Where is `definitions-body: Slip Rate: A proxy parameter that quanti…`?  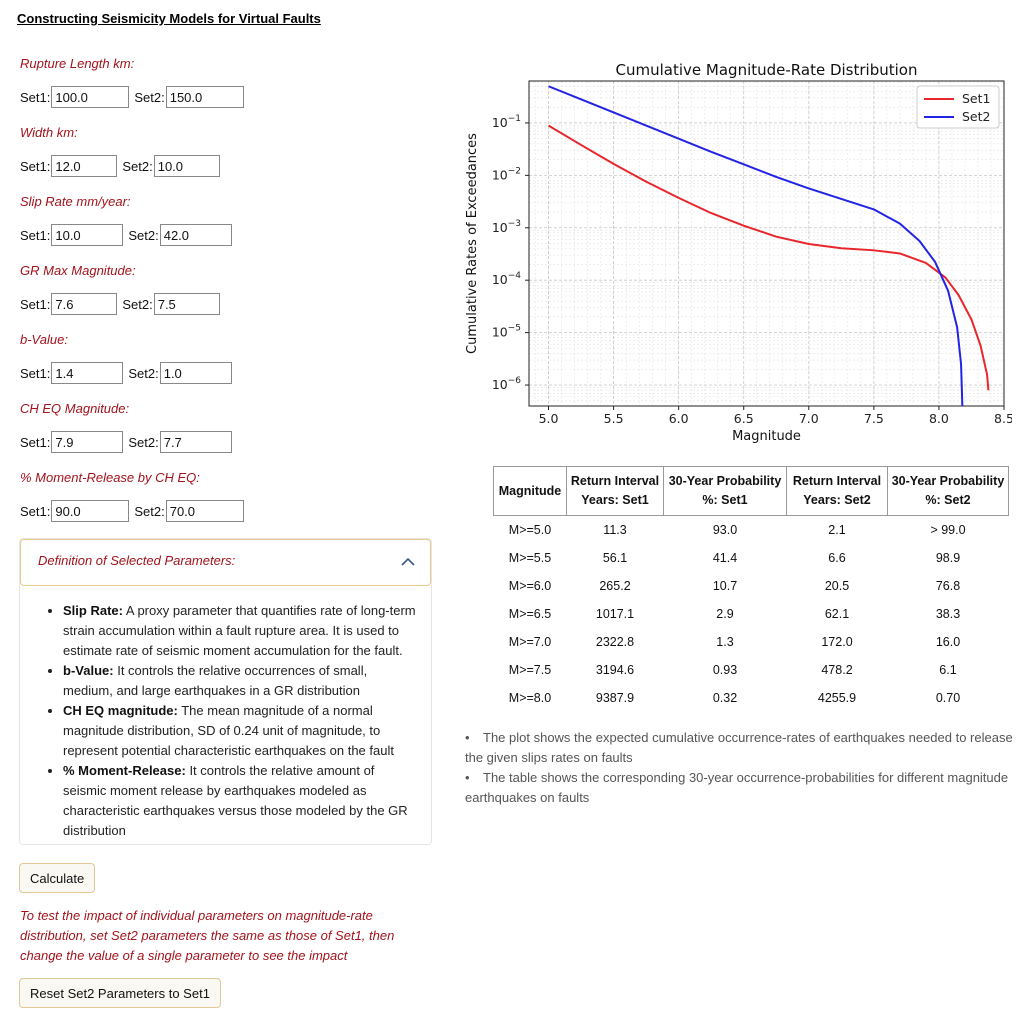 definitions-body: Slip Rate: A proxy parameter that quanti… is located at coordinates (235, 721).